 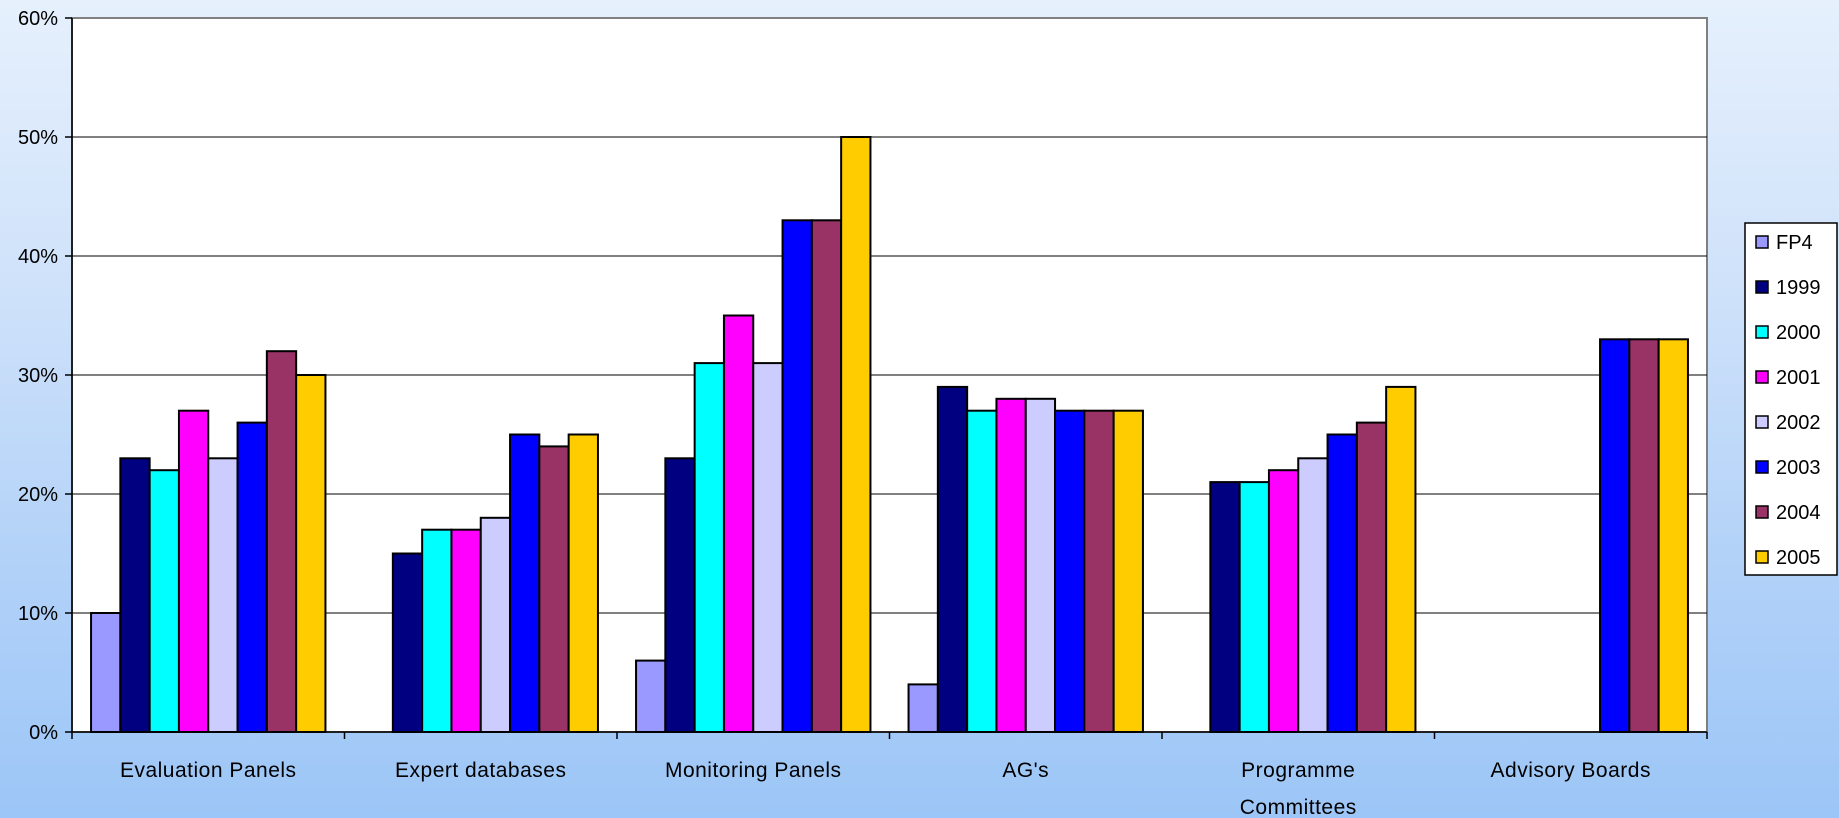 What do you see at coordinates (1798, 558) in the screenshot?
I see `legend-label: 2005` at bounding box center [1798, 558].